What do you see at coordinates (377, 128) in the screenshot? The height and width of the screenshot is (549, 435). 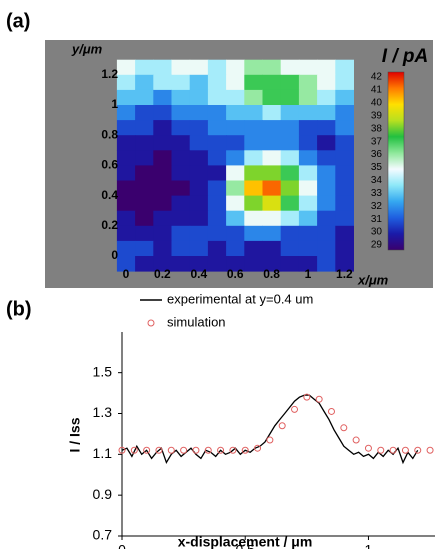 I see `colorbar-tick-label: 38` at bounding box center [377, 128].